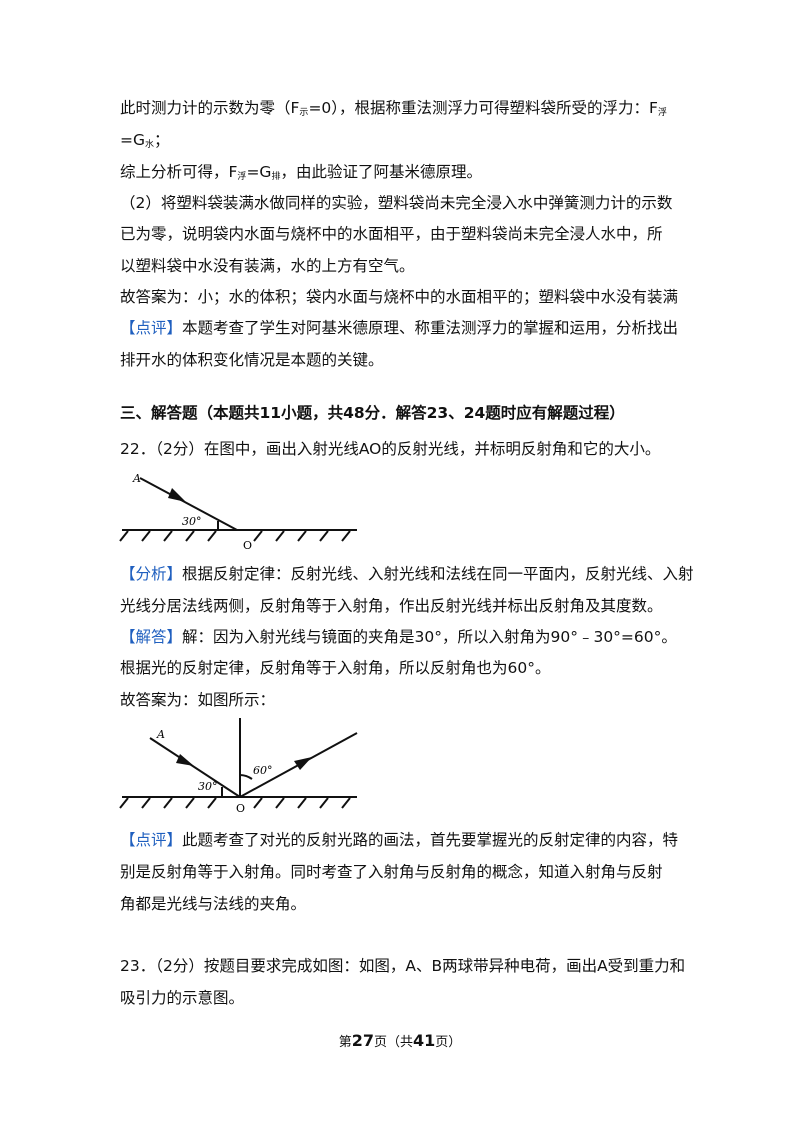 This screenshot has height=1132, width=800. Describe the element at coordinates (208, 786) in the screenshot. I see `label-angle-1: 30°` at that location.